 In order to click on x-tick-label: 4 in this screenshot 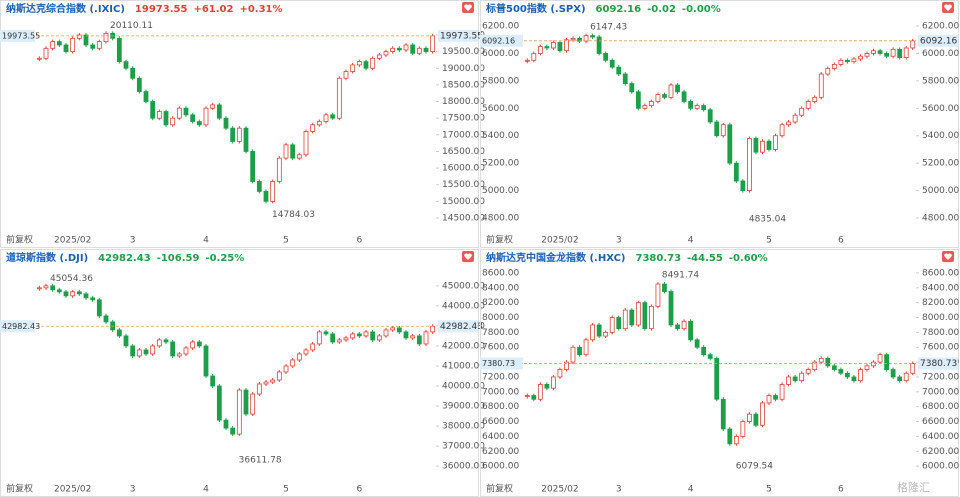, I will do `click(206, 241)`.